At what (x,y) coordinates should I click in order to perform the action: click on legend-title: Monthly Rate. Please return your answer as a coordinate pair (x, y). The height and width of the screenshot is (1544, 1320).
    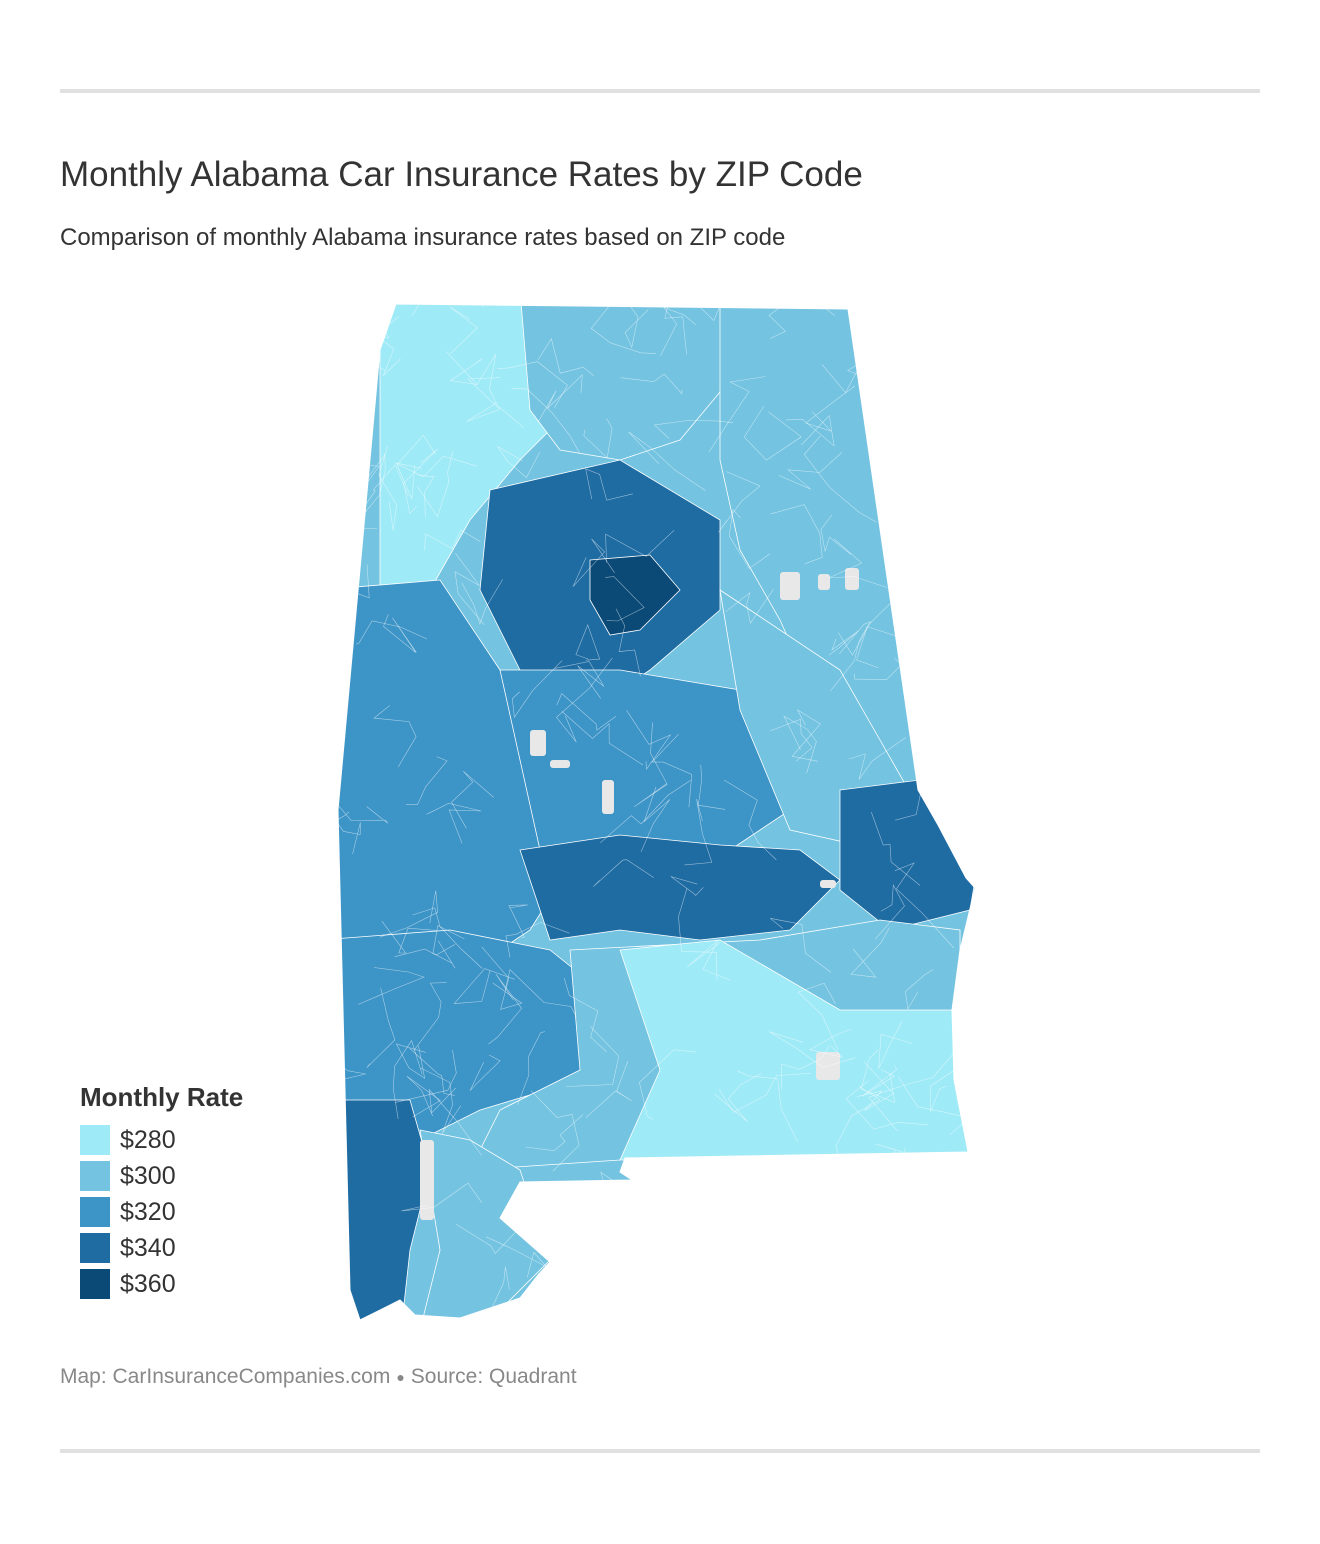
    Looking at the image, I should click on (162, 1097).